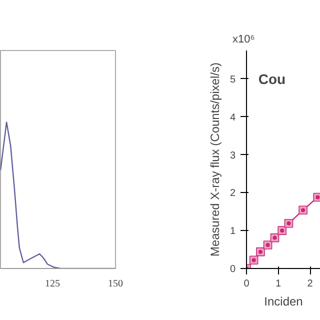  Describe the element at coordinates (243, 40) in the screenshot. I see `text: x10⁶` at that location.